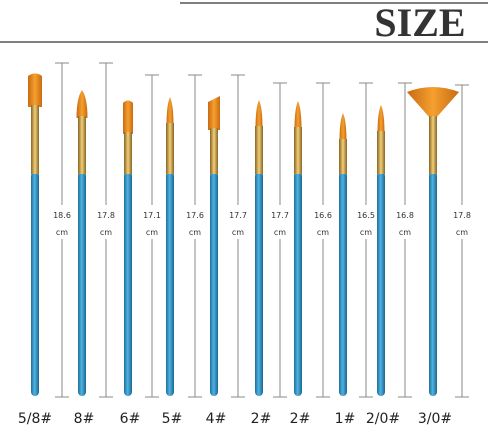 The width and height of the screenshot is (488, 433). Describe the element at coordinates (345, 419) in the screenshot. I see `size-label: 1#` at that location.